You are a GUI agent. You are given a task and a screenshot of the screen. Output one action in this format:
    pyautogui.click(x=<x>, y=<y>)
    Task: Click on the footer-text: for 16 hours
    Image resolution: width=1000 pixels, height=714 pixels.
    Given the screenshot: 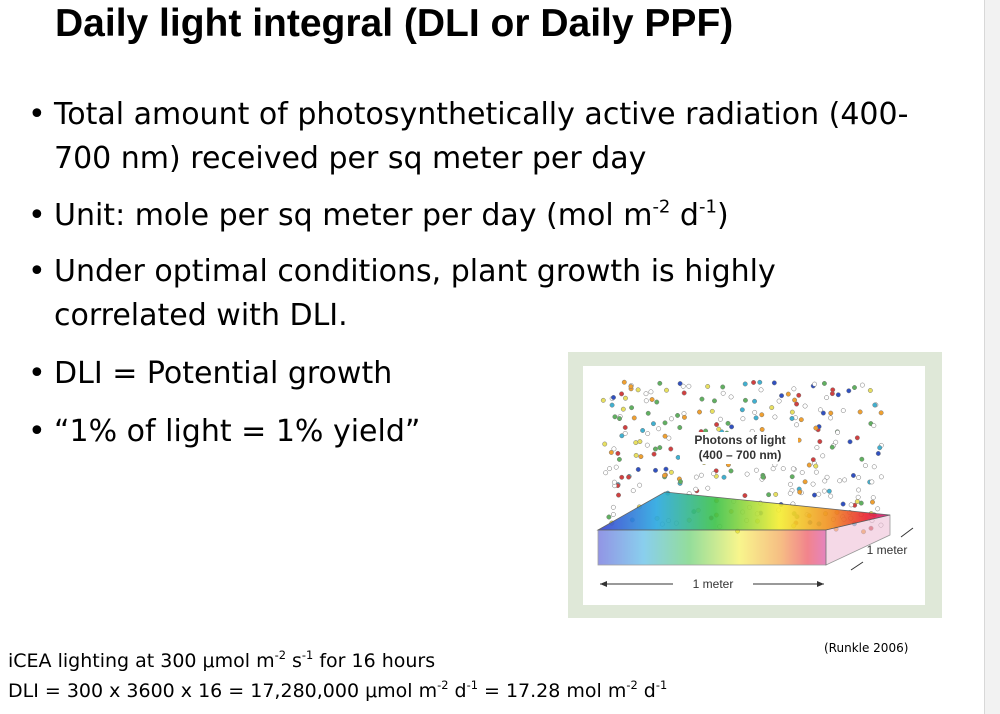 What is the action you would take?
    pyautogui.click(x=374, y=661)
    